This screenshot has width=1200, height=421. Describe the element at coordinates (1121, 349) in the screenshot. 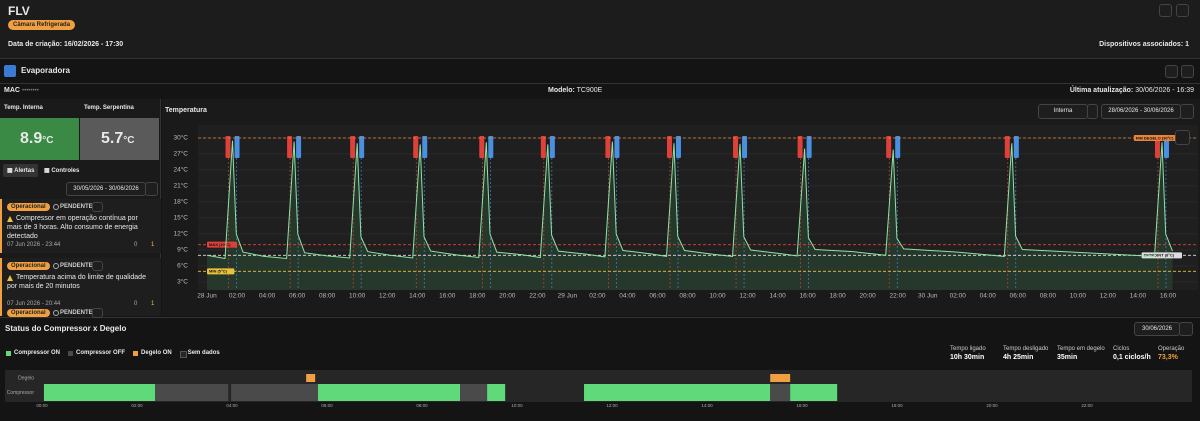

I see `stat-label: Ciclos` at that location.